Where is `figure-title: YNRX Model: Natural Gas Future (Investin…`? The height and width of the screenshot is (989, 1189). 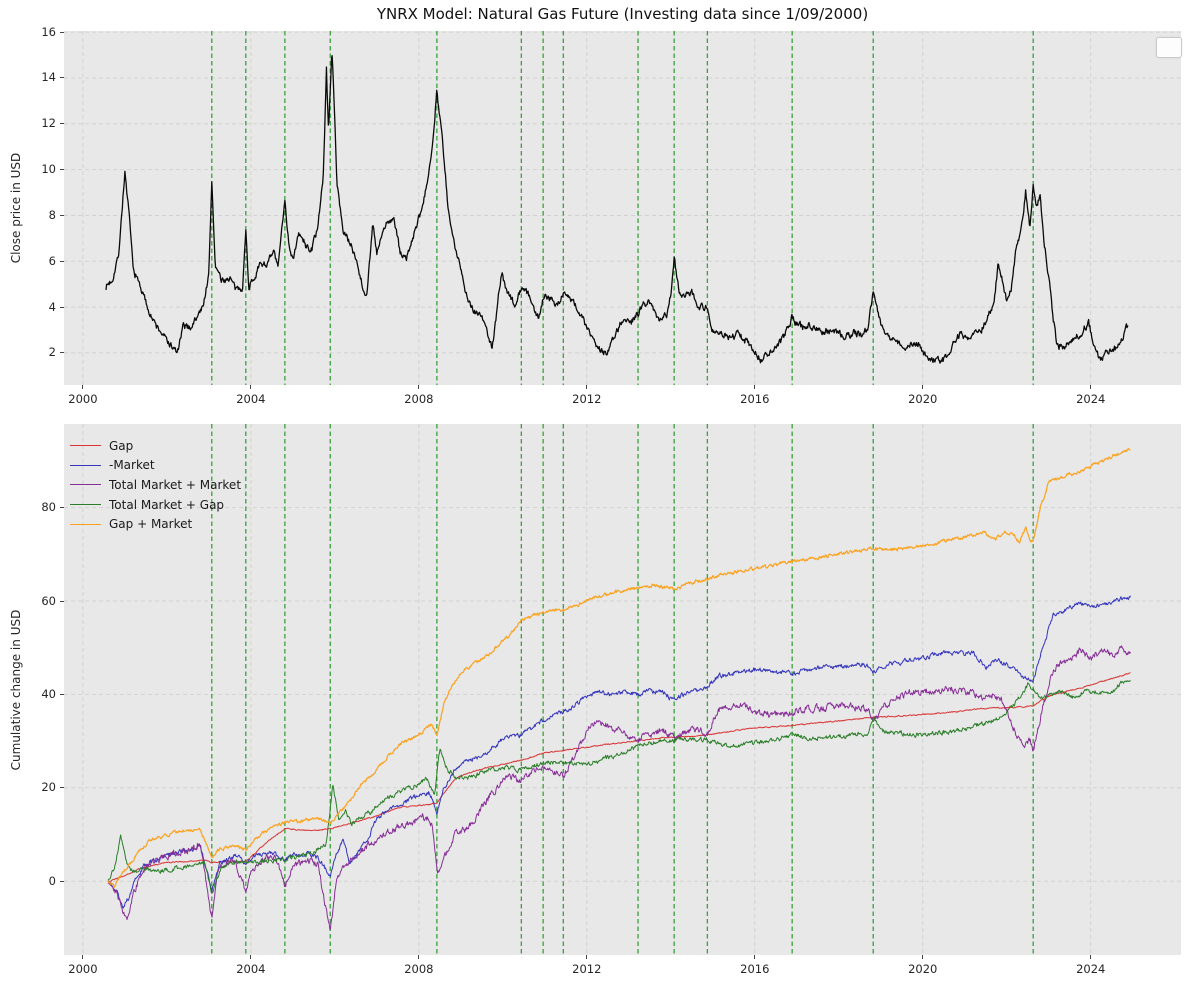
figure-title: YNRX Model: Natural Gas Future (Investin… is located at coordinates (622, 14).